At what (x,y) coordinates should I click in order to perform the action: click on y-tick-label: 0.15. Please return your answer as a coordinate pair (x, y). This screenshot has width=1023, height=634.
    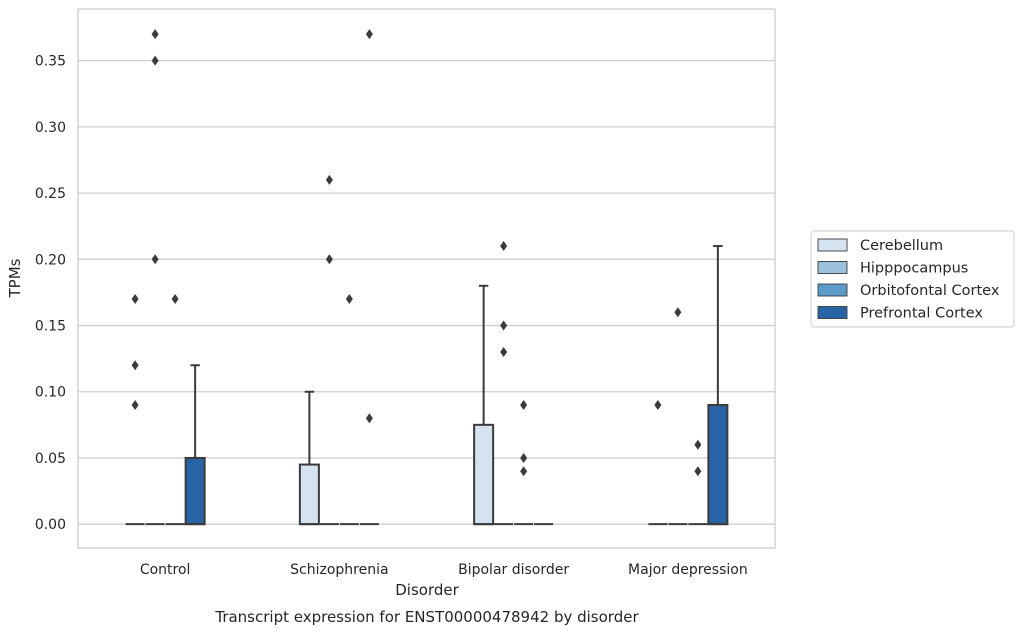
    Looking at the image, I should click on (50, 327).